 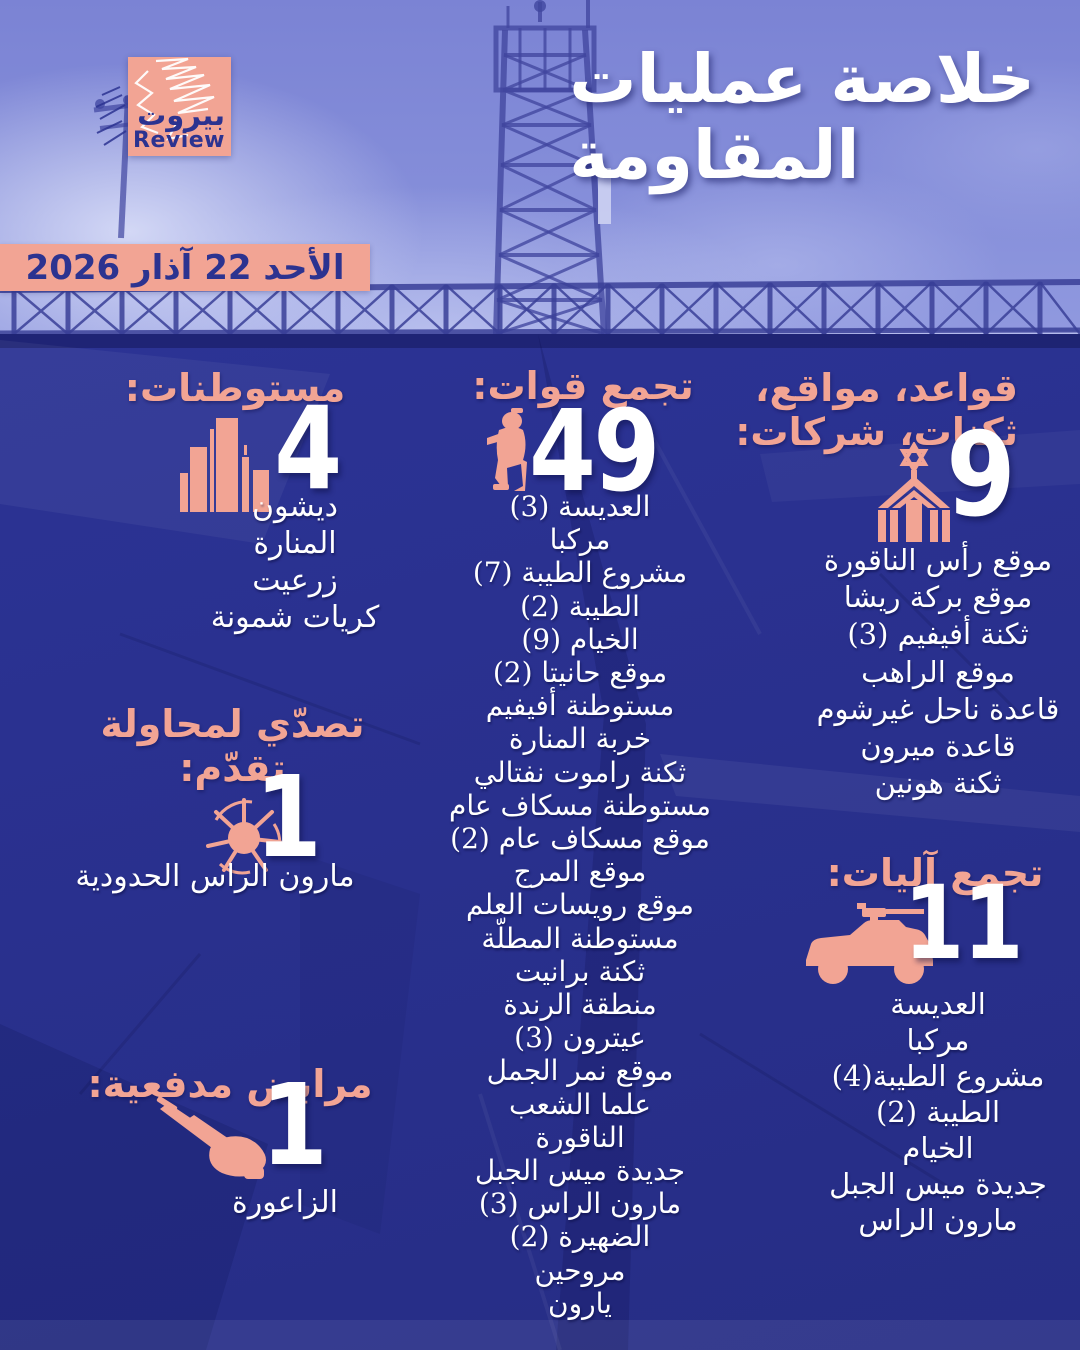 I want to click on section-title-bases: قواعد، مواقع، ثكنات، شركات:, so click(x=876, y=410).